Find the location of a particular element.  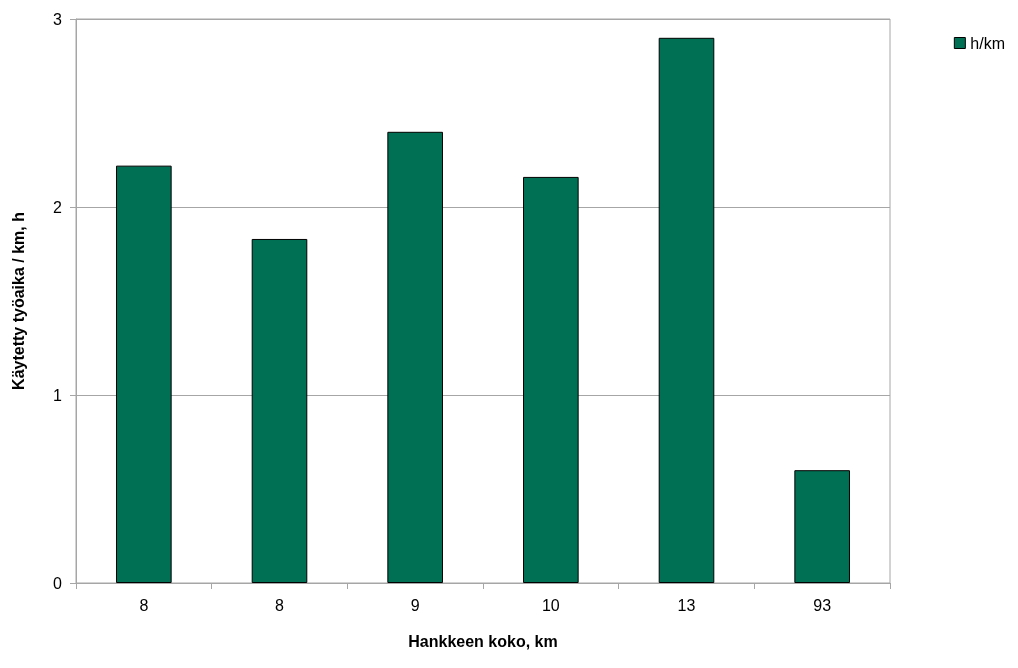

y-tick-label: 3 is located at coordinates (58, 19).